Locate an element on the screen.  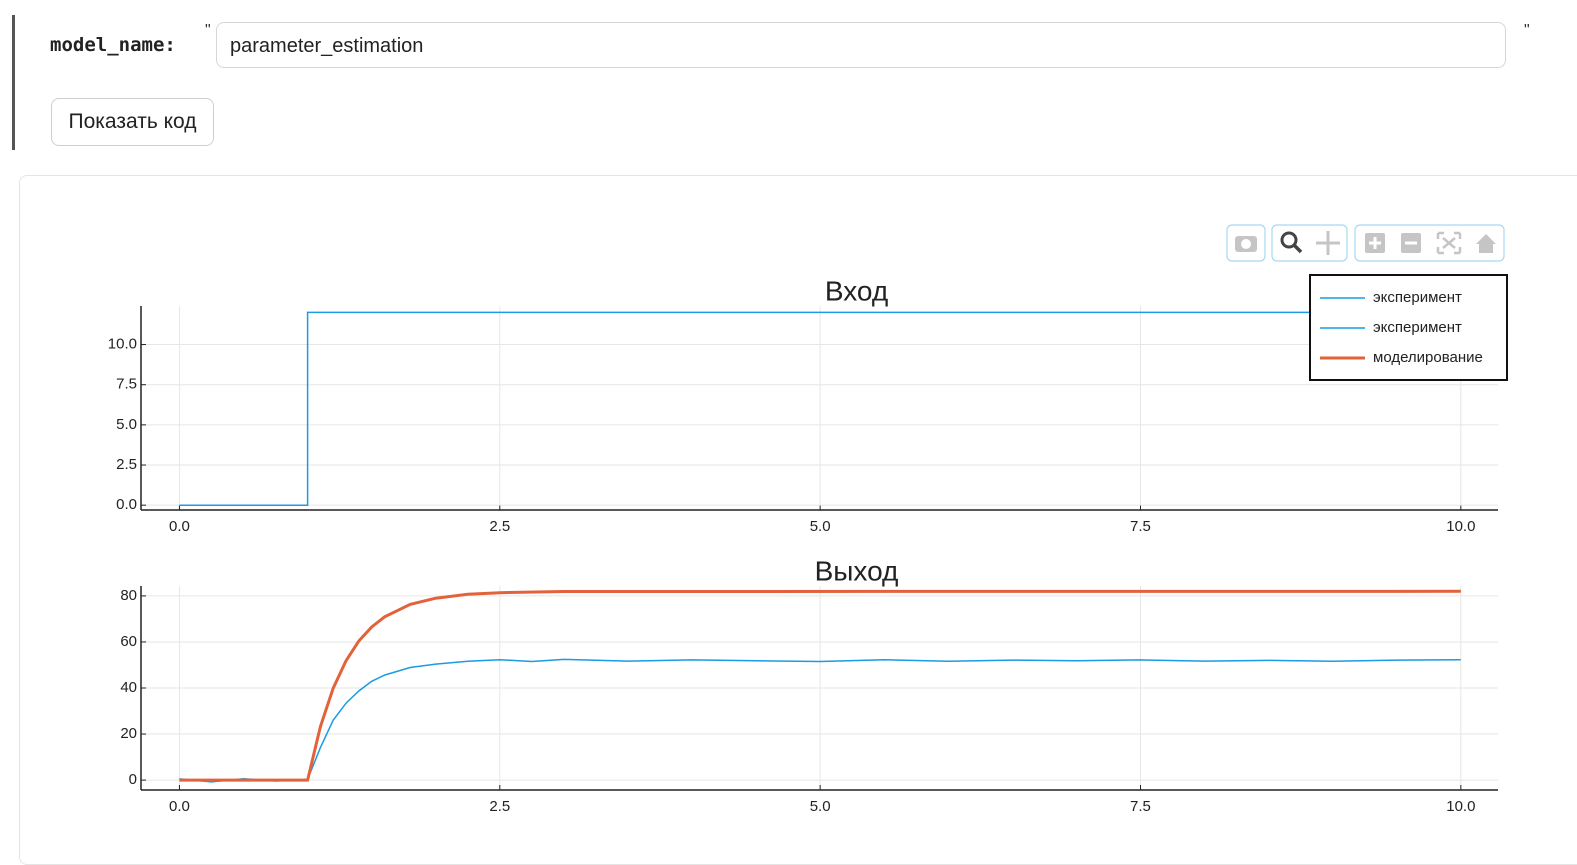
toolbar is located at coordinates (1365, 243).